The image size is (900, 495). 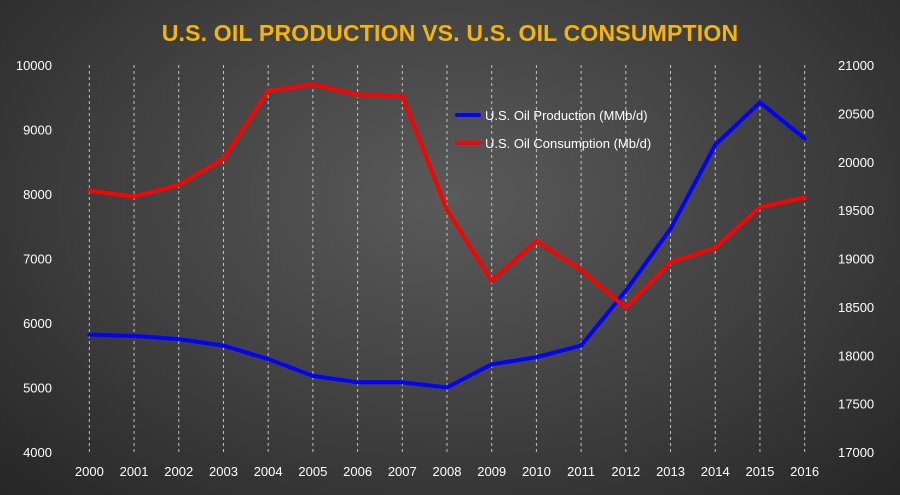 What do you see at coordinates (856, 404) in the screenshot?
I see `y-right-tick-label: 17500` at bounding box center [856, 404].